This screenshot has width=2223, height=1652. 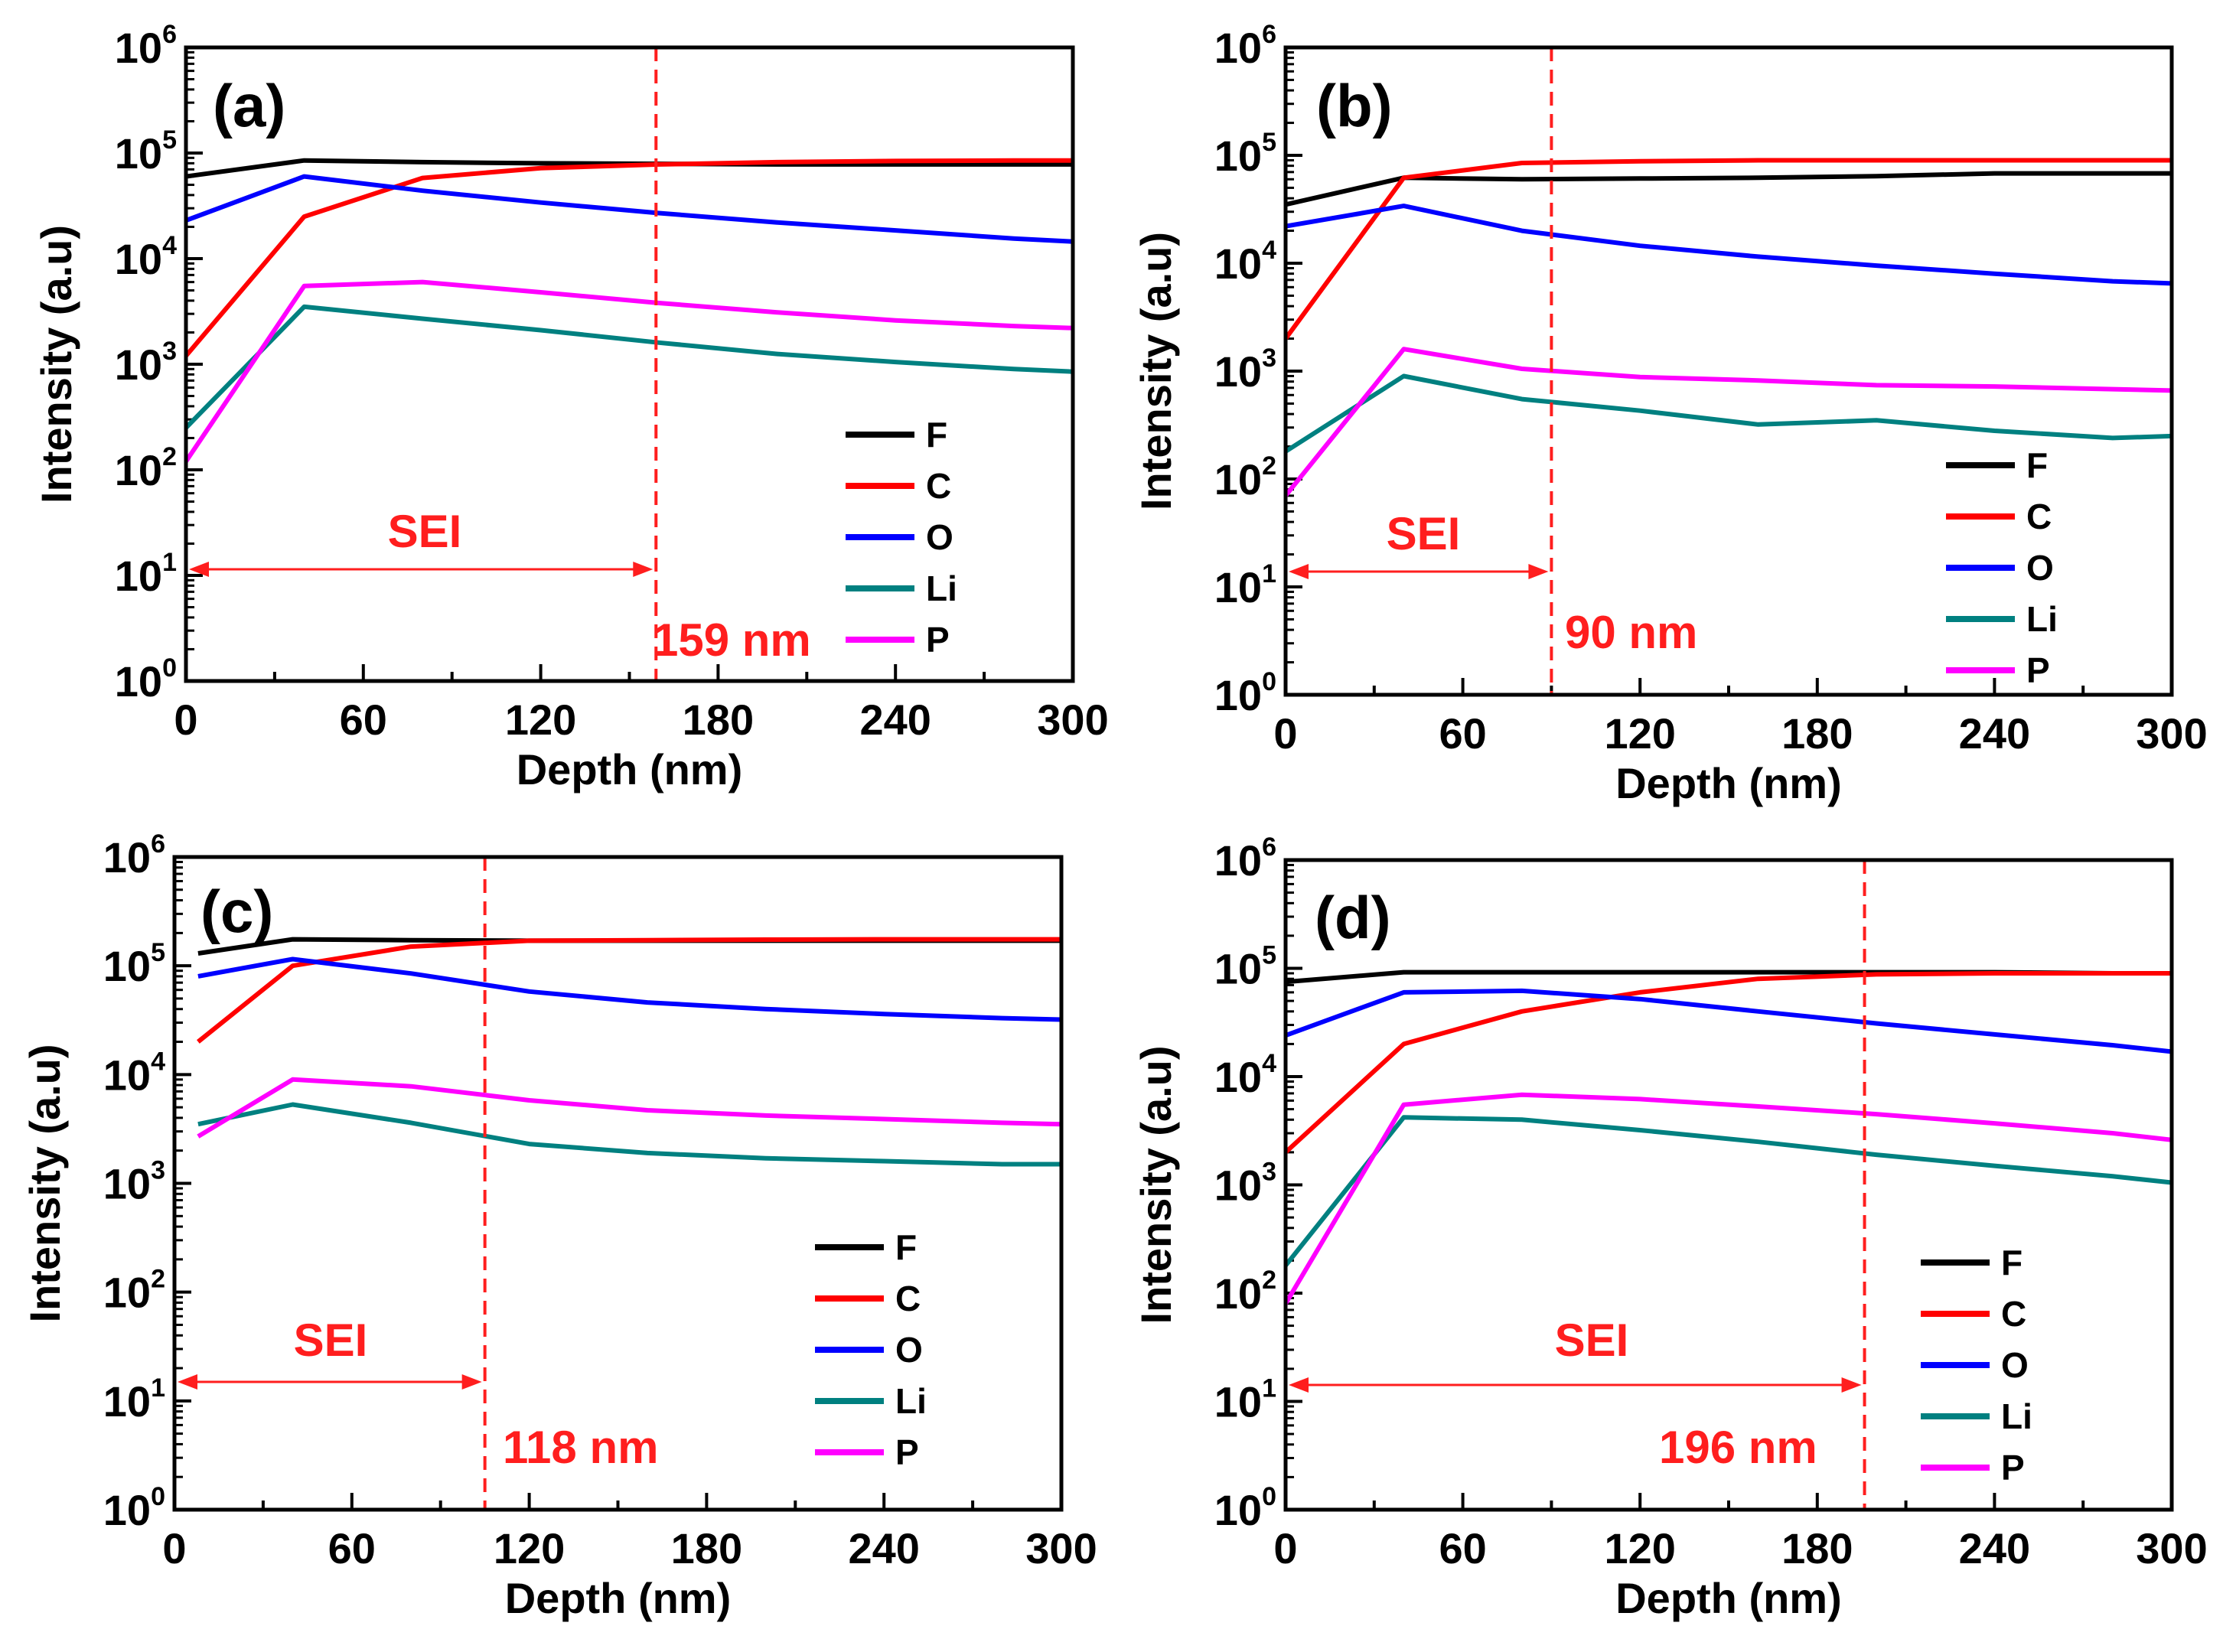 I want to click on sei-depth-label: 90 nm, so click(x=1631, y=632).